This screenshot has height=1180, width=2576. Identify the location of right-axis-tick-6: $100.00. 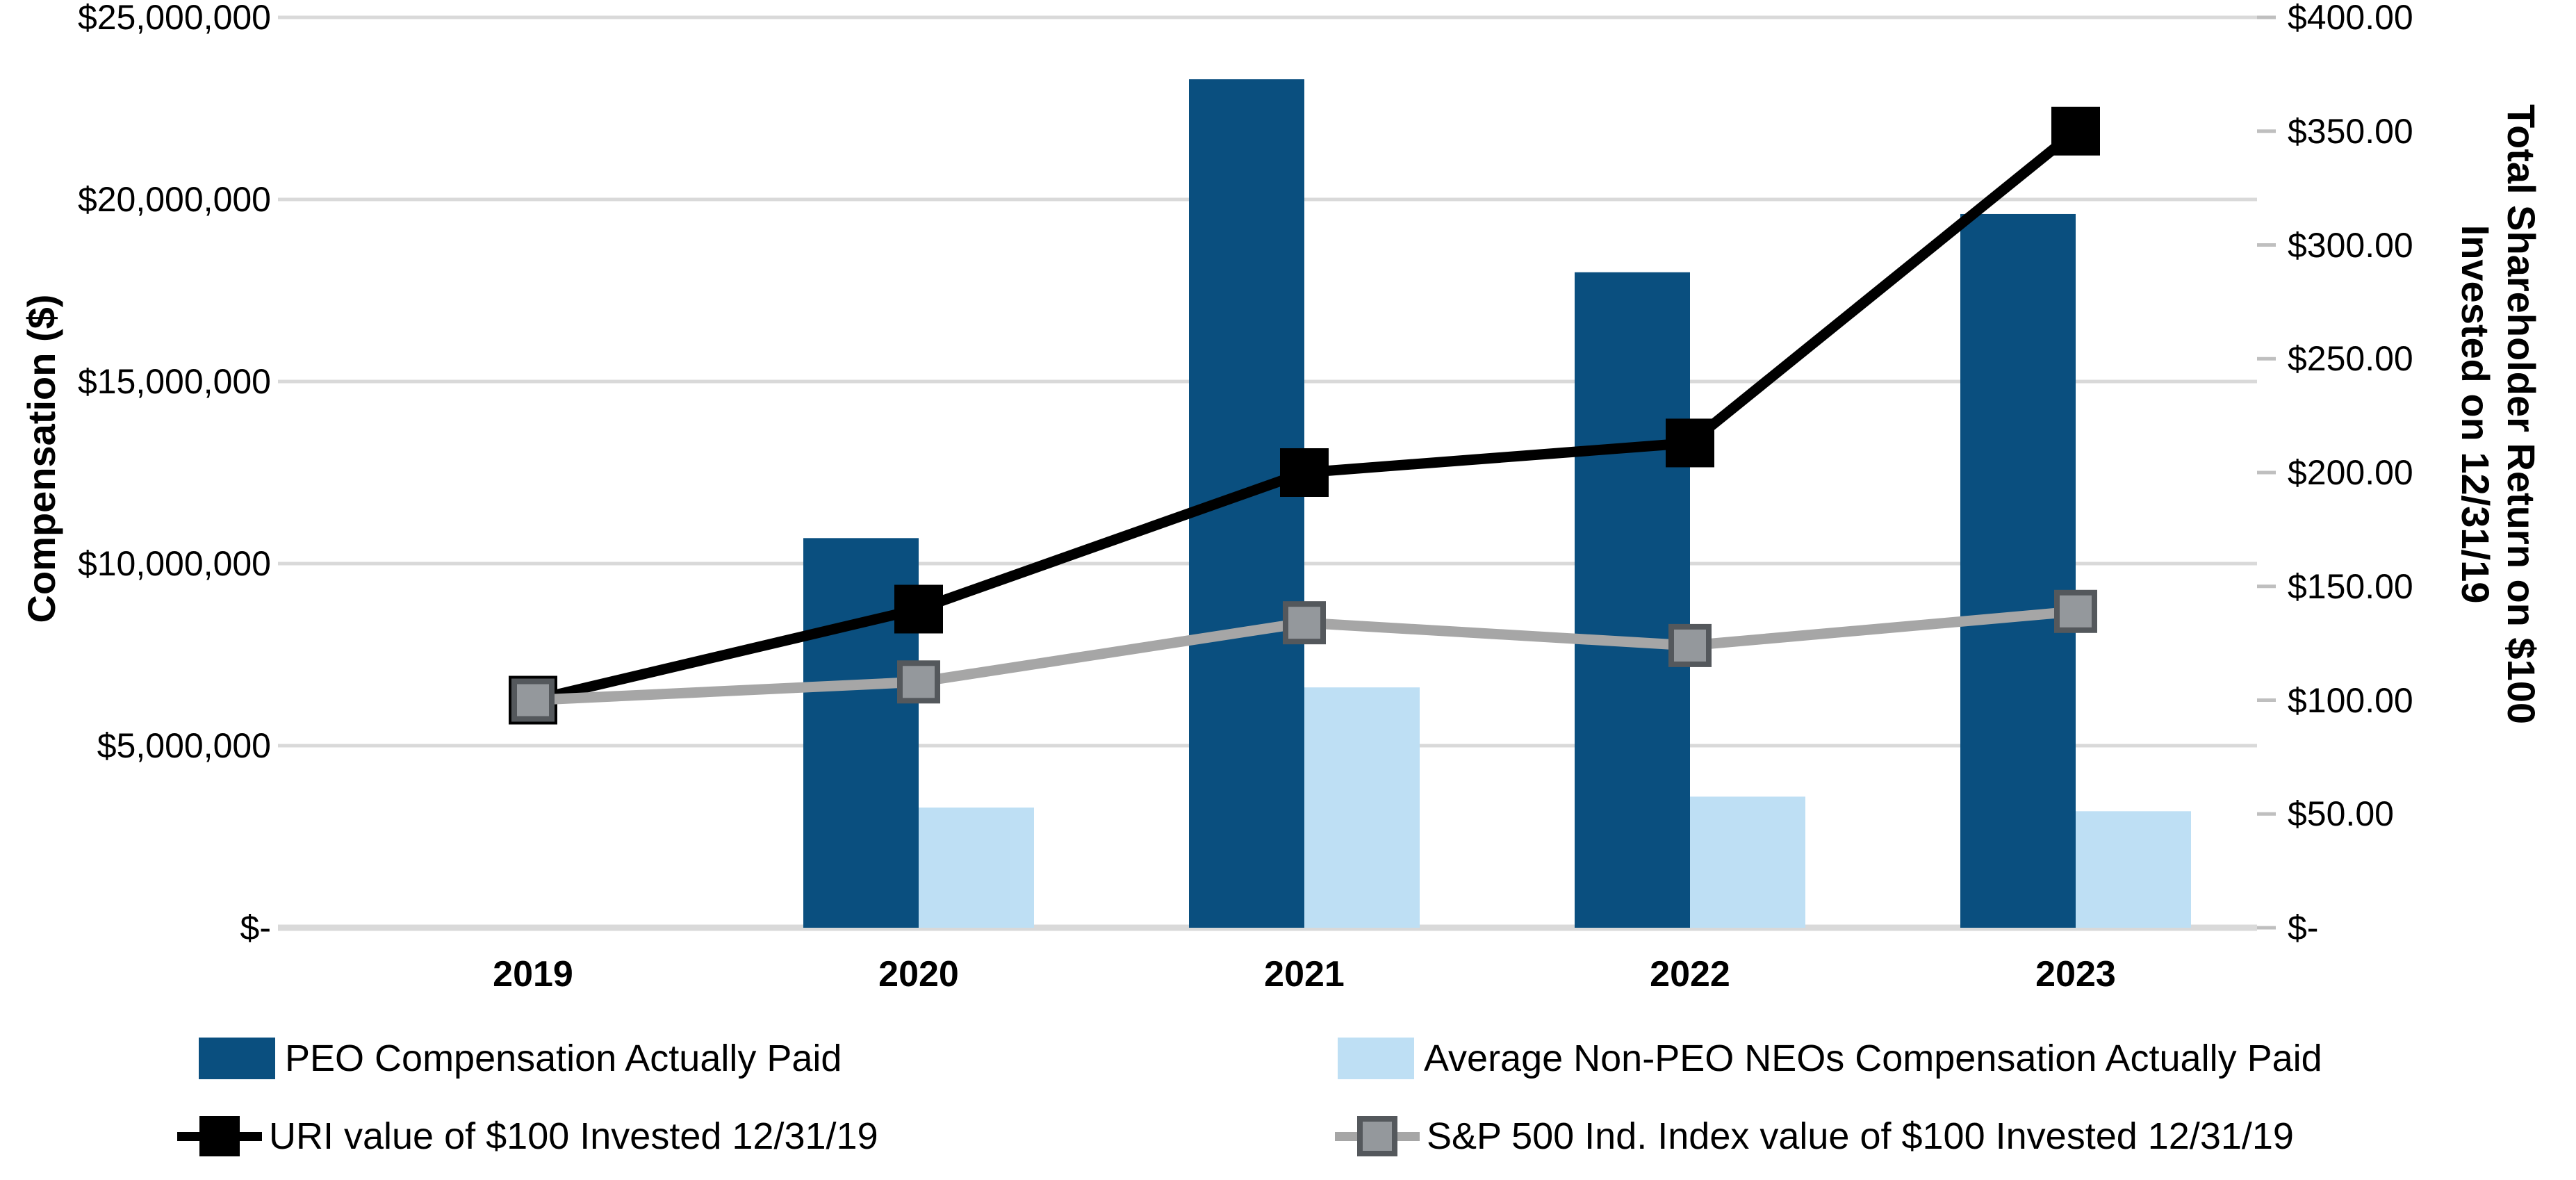
(2350, 700).